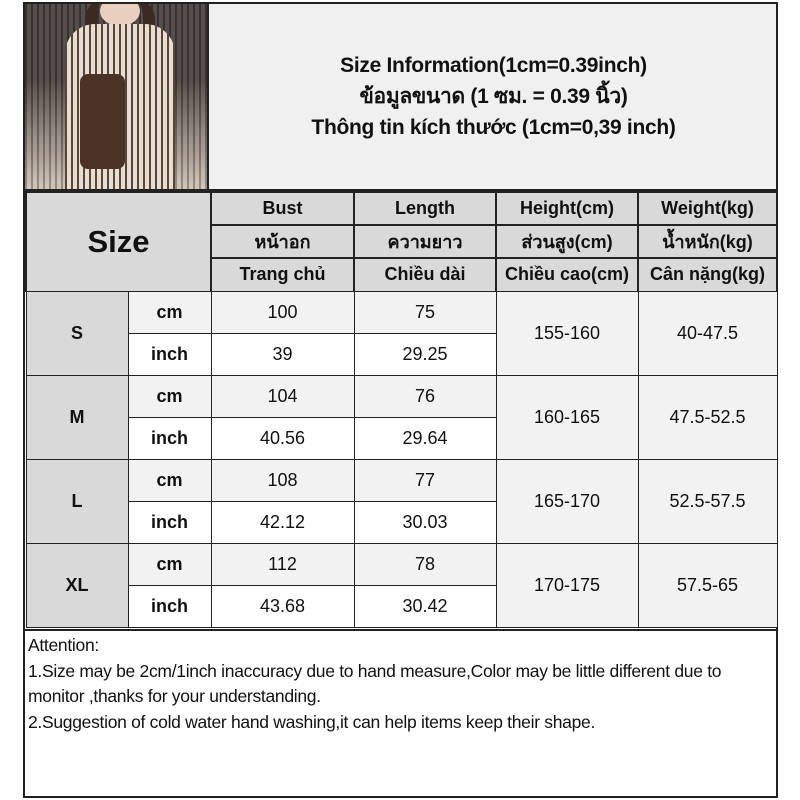  Describe the element at coordinates (282, 522) in the screenshot. I see `bust-inch: 42.12` at that location.